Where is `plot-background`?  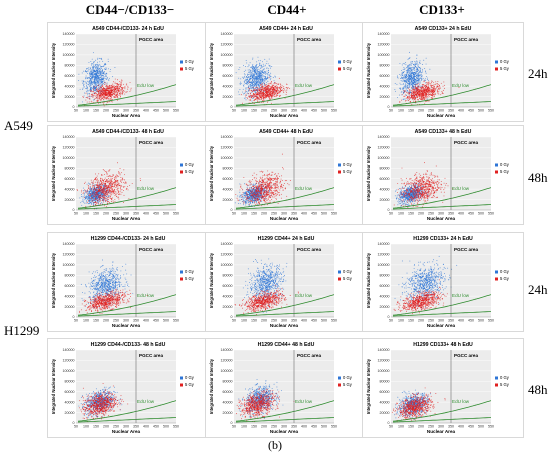
plot-background is located at coordinates (126, 70).